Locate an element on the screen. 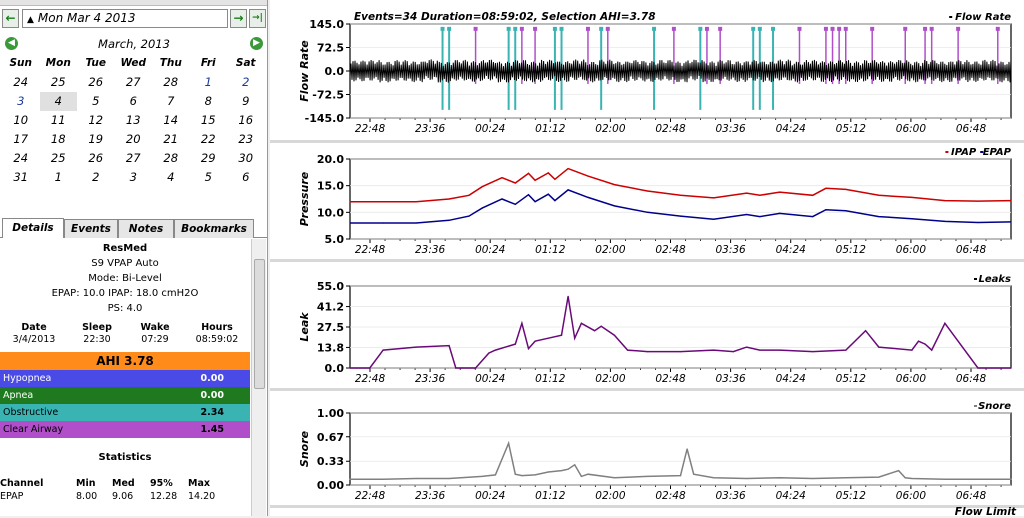 Image resolution: width=1024 pixels, height=518 pixels. calendar-day: 21 is located at coordinates (171, 139).